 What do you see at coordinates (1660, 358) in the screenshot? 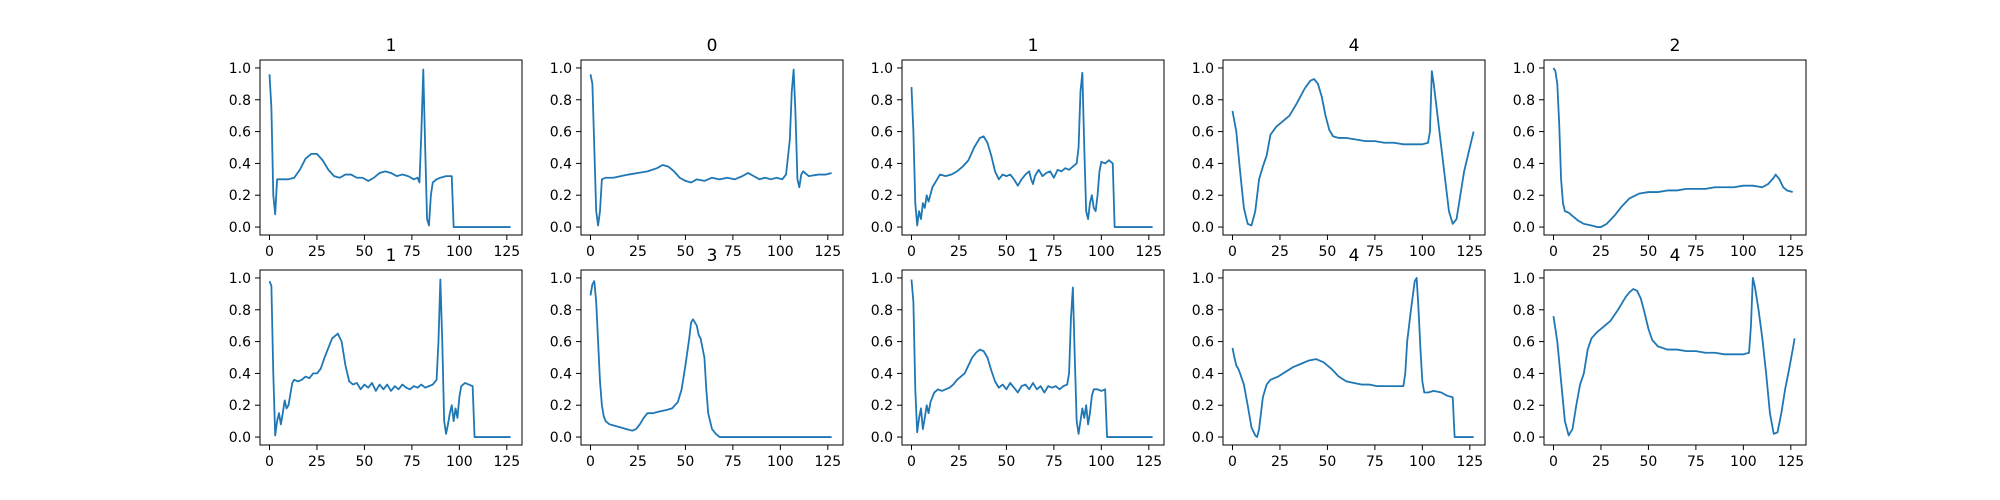
I see `subplot-10: 4 0 25 50 75 100 125 0.0 0.2 0.4 0.6 0.8 1.0` at bounding box center [1660, 358].